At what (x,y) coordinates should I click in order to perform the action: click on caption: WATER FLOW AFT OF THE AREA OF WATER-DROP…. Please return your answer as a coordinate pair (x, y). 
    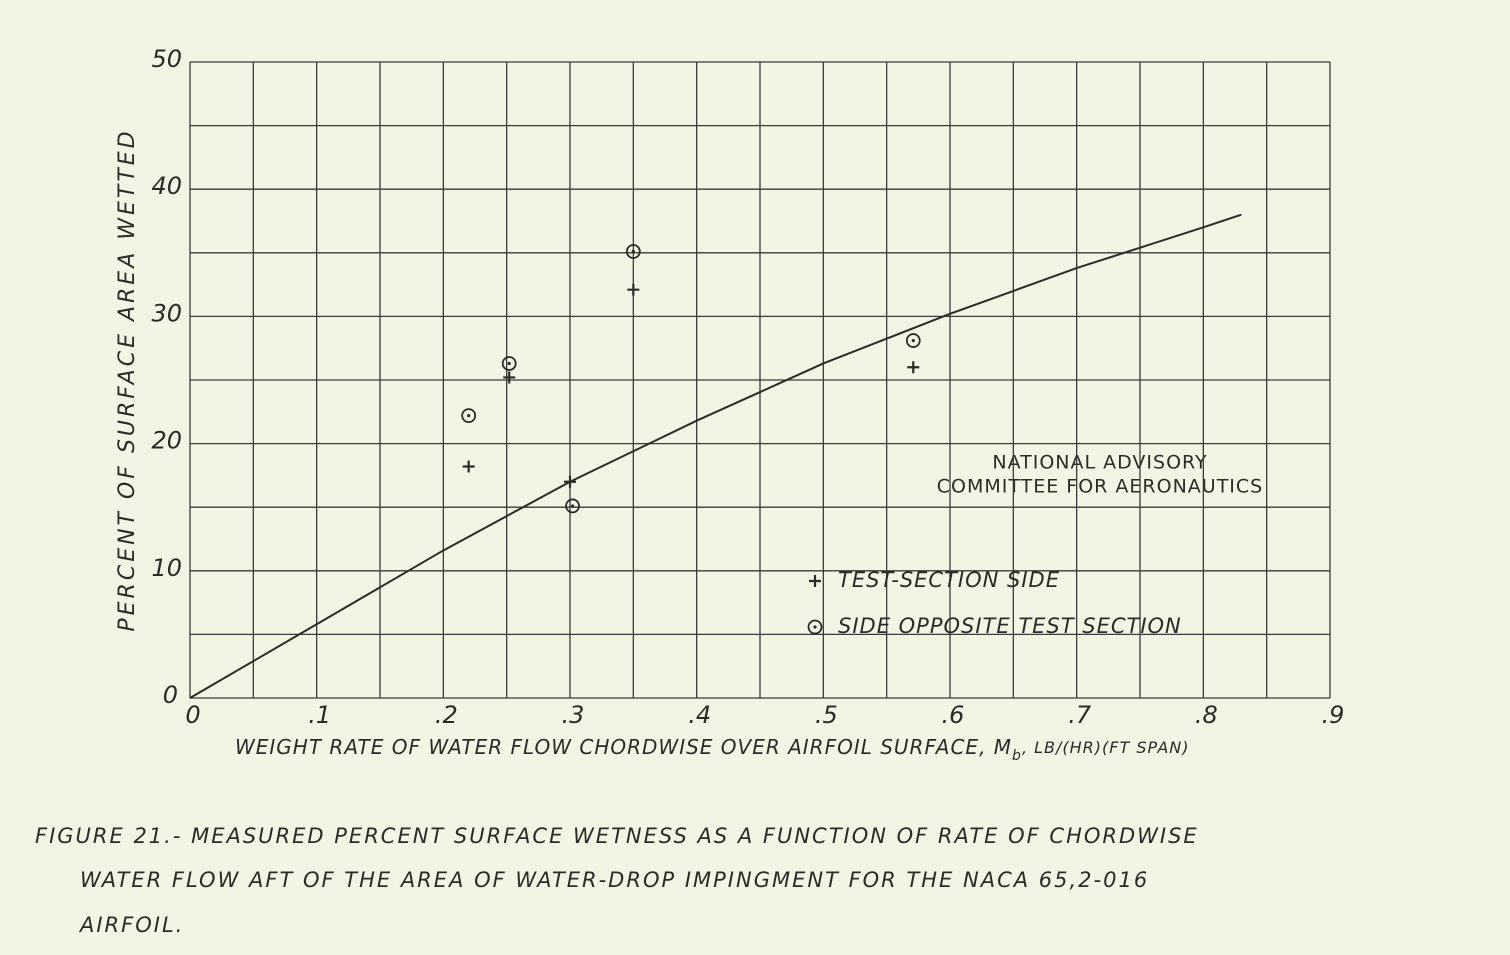
    Looking at the image, I should click on (614, 880).